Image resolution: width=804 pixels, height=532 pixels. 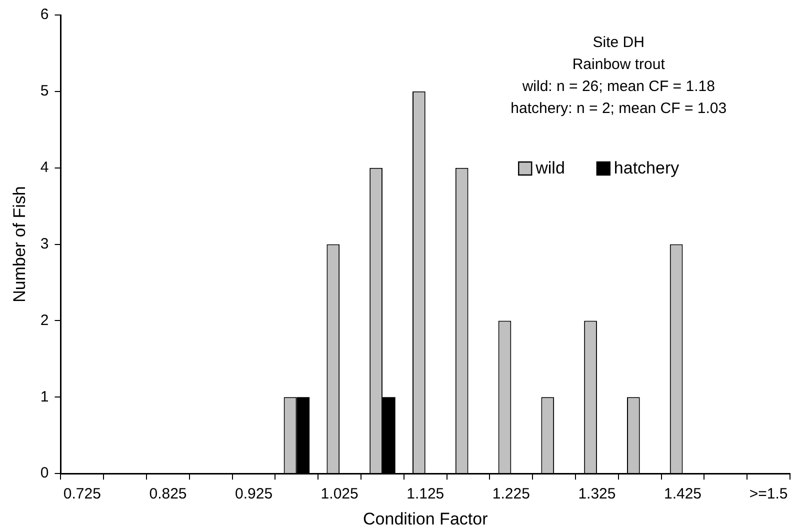 I want to click on y-tick-label: 4, so click(x=44, y=167).